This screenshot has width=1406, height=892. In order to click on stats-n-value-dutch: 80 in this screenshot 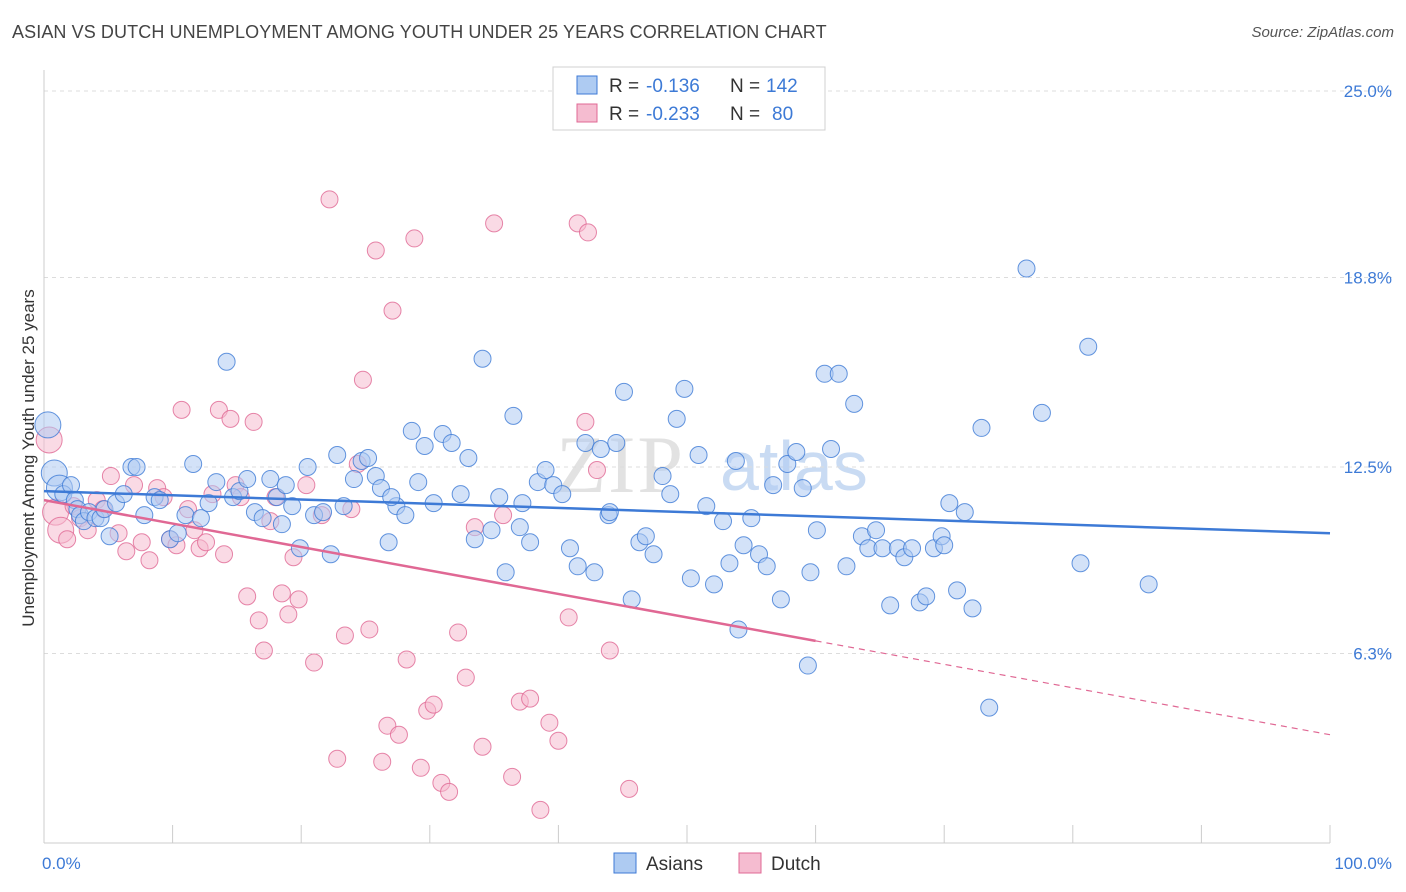, I will do `click(782, 114)`.